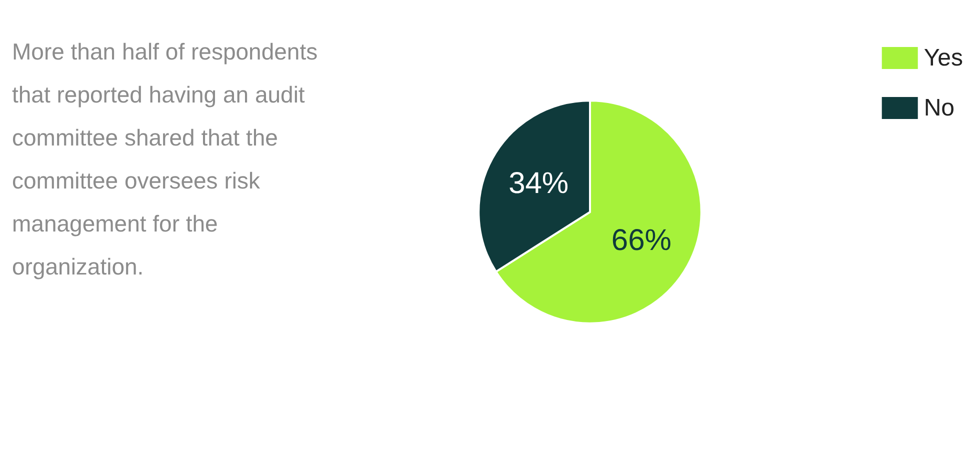 Image resolution: width=978 pixels, height=464 pixels. Describe the element at coordinates (641, 240) in the screenshot. I see `data-label: 66%` at that location.